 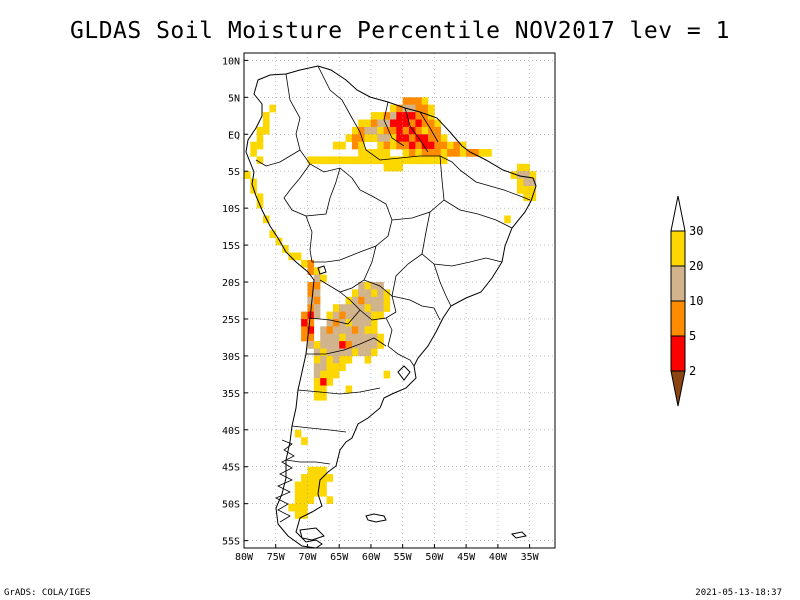 I want to click on lat-tick-label: 5S, so click(x=234, y=172).